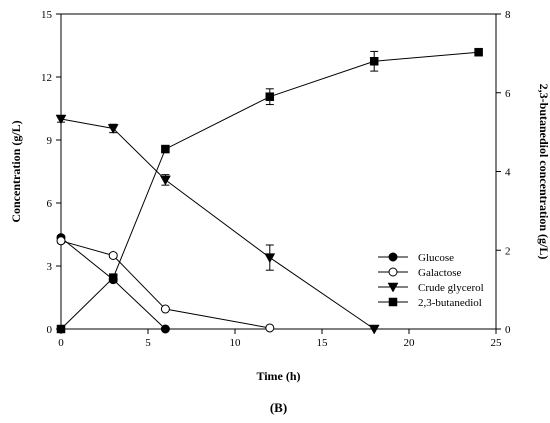 This screenshot has height=423, width=550. I want to click on y-left-tick-label: 9, so click(50, 141).